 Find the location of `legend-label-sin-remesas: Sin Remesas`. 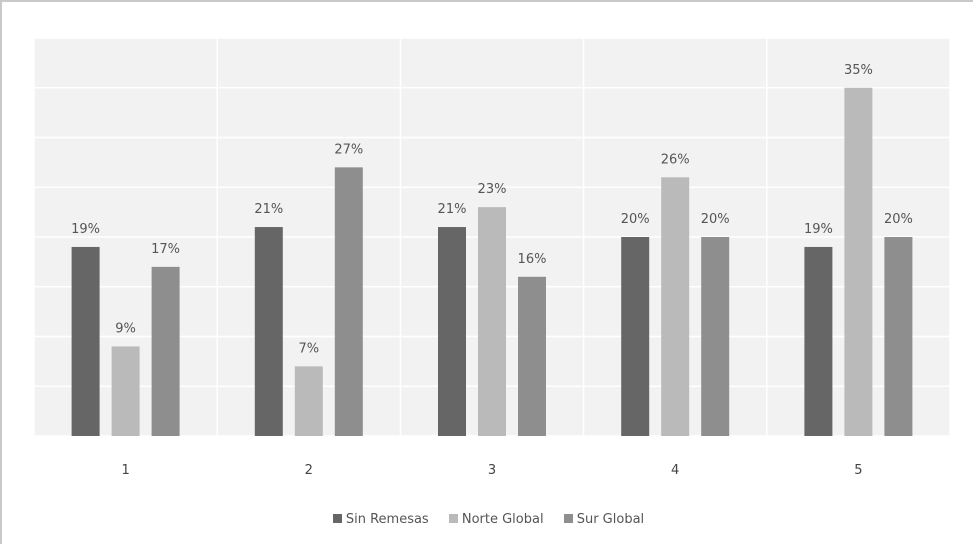

legend-label-sin-remesas: Sin Remesas is located at coordinates (387, 519).